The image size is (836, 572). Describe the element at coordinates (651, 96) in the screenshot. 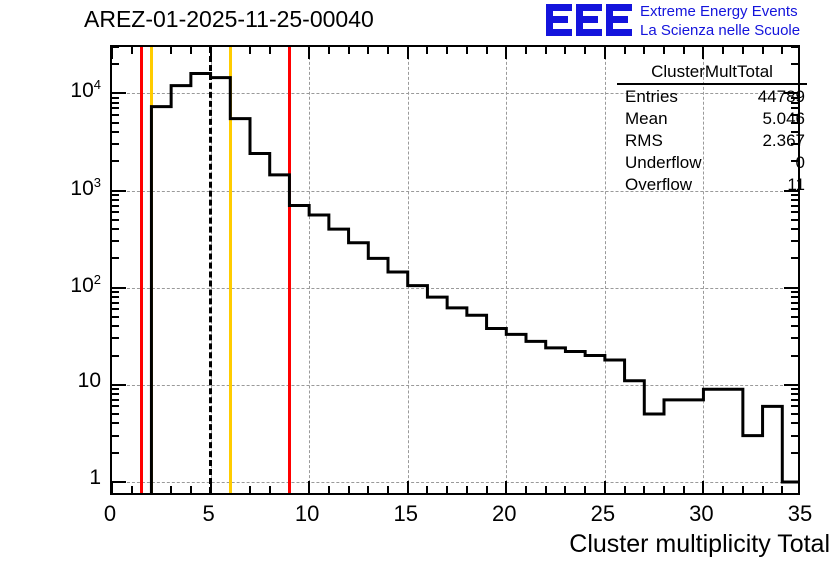

I see `stats-row-key: Entries` at that location.